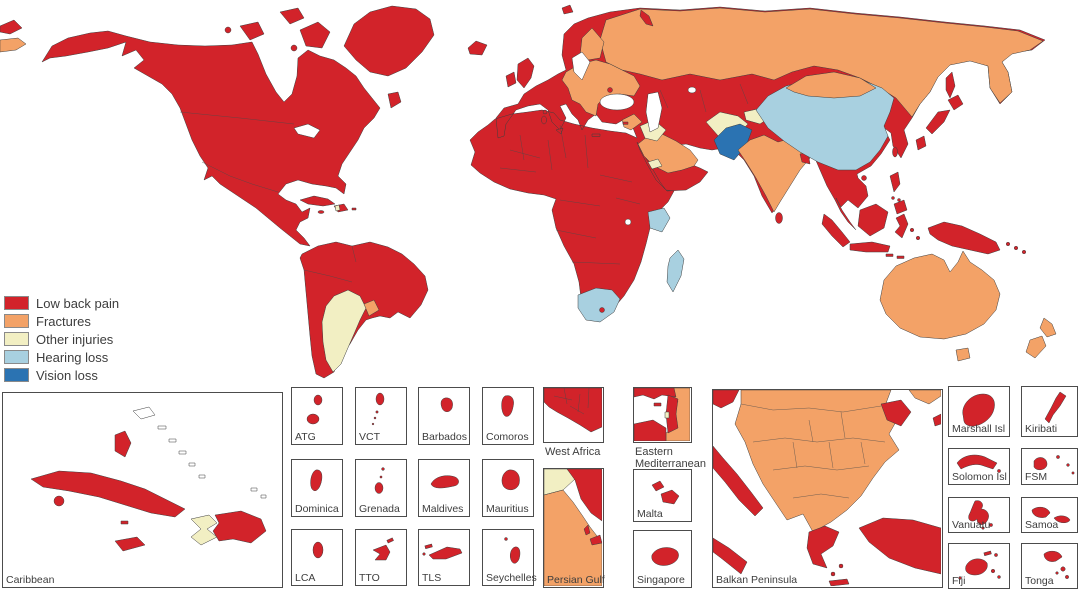  Describe the element at coordinates (16, 303) in the screenshot. I see `legend-swatch-low-back-pain` at that location.